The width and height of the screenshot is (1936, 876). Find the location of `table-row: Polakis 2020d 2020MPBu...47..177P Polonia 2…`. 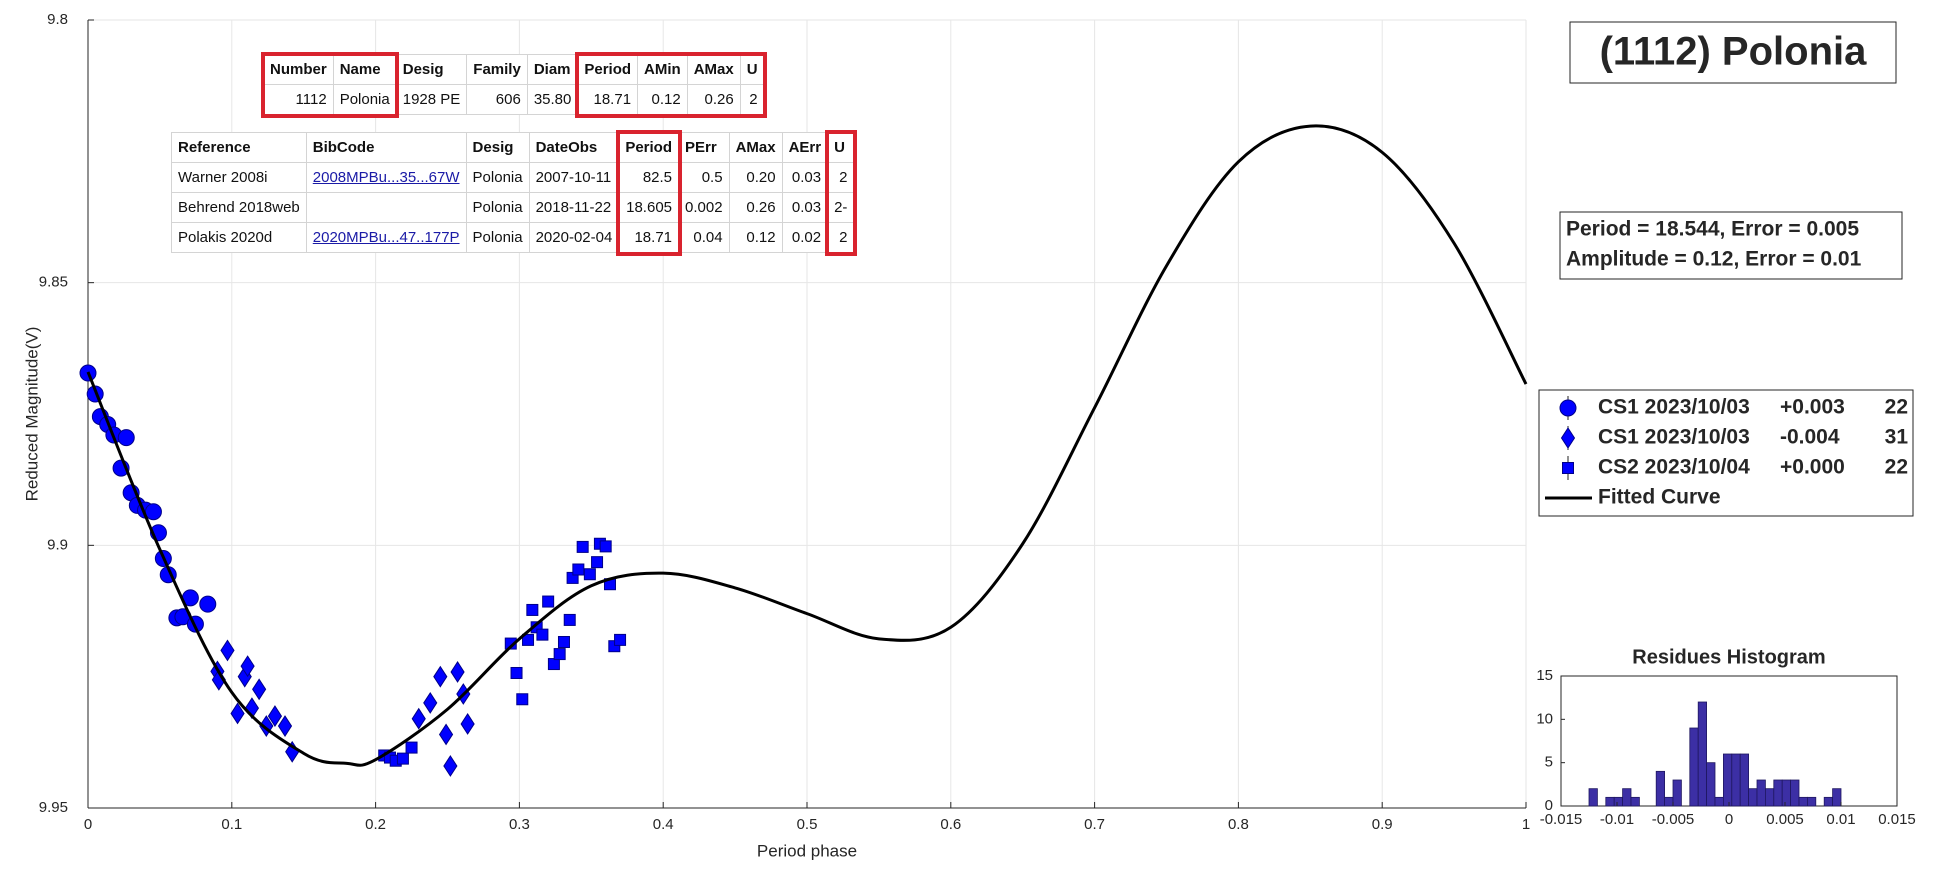

table-row: Polakis 2020d 2020MPBu...47..177P Polonia 2… is located at coordinates (513, 237).